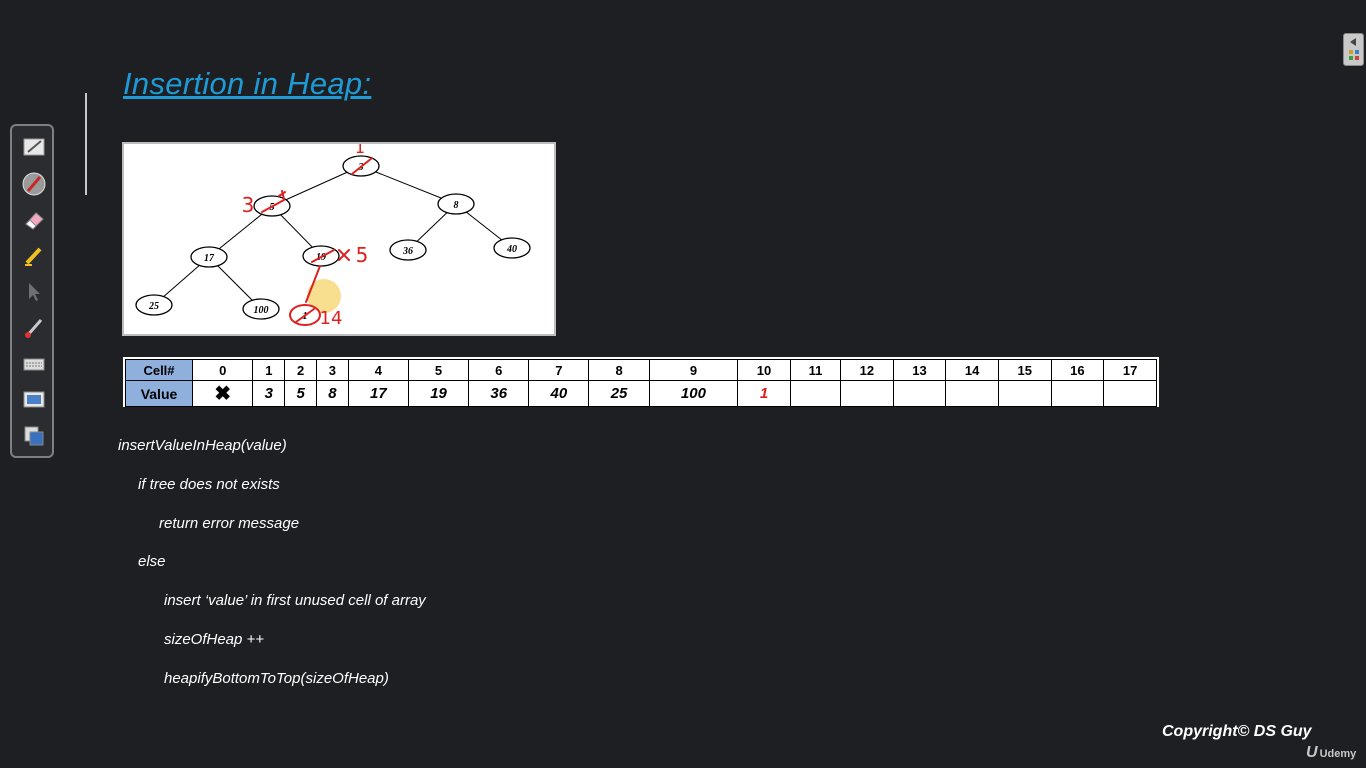 The width and height of the screenshot is (1366, 768). Describe the element at coordinates (332, 393) in the screenshot. I see `cell-value: 8` at that location.